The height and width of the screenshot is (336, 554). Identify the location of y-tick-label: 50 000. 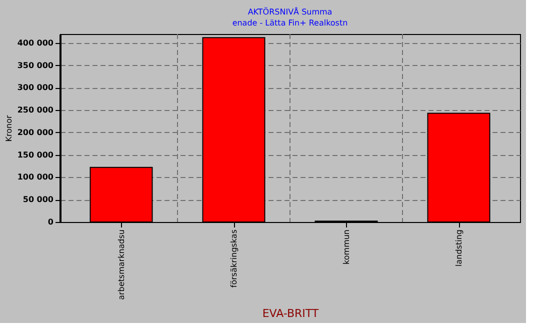
(38, 199).